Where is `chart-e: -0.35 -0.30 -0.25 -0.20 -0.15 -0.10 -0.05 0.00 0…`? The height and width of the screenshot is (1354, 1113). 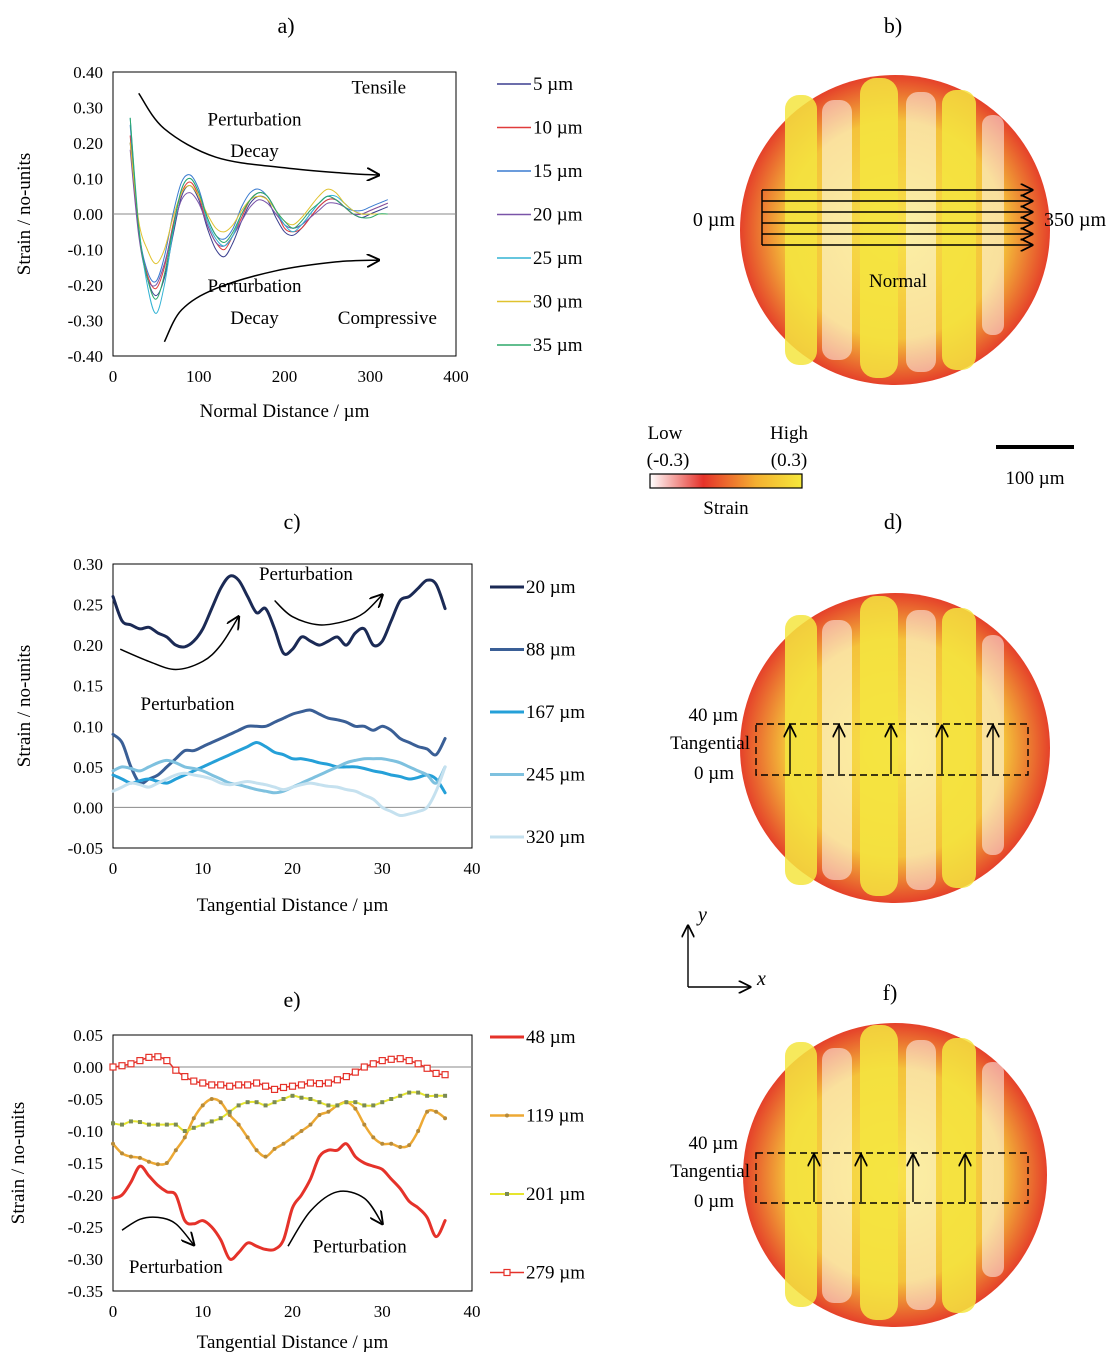 chart-e: -0.35 -0.30 -0.25 -0.20 -0.15 -0.10 -0.05 0.00 0… is located at coordinates (296, 1189).